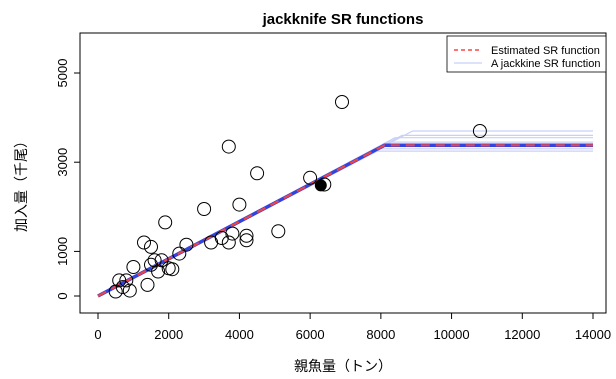 The width and height of the screenshot is (616, 379). Describe the element at coordinates (239, 334) in the screenshot. I see `x-tick-label-2: 4000` at that location.